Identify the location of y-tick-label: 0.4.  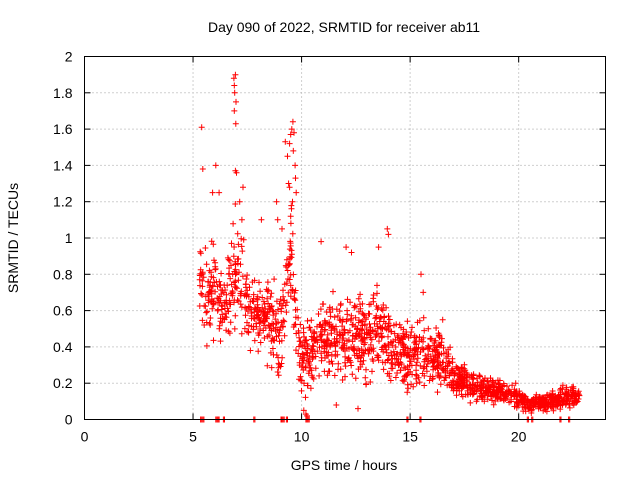
(63, 347).